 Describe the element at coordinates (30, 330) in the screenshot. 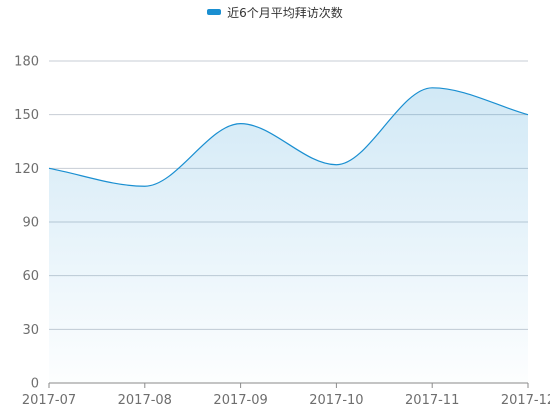

I see `y-tick-label: 30` at that location.